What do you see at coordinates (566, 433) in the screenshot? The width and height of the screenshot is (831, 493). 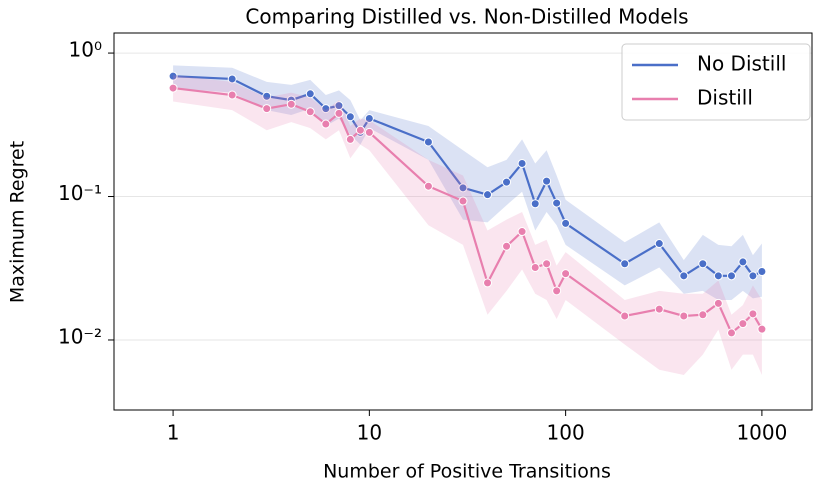 I see `x-tick-label: 100` at bounding box center [566, 433].